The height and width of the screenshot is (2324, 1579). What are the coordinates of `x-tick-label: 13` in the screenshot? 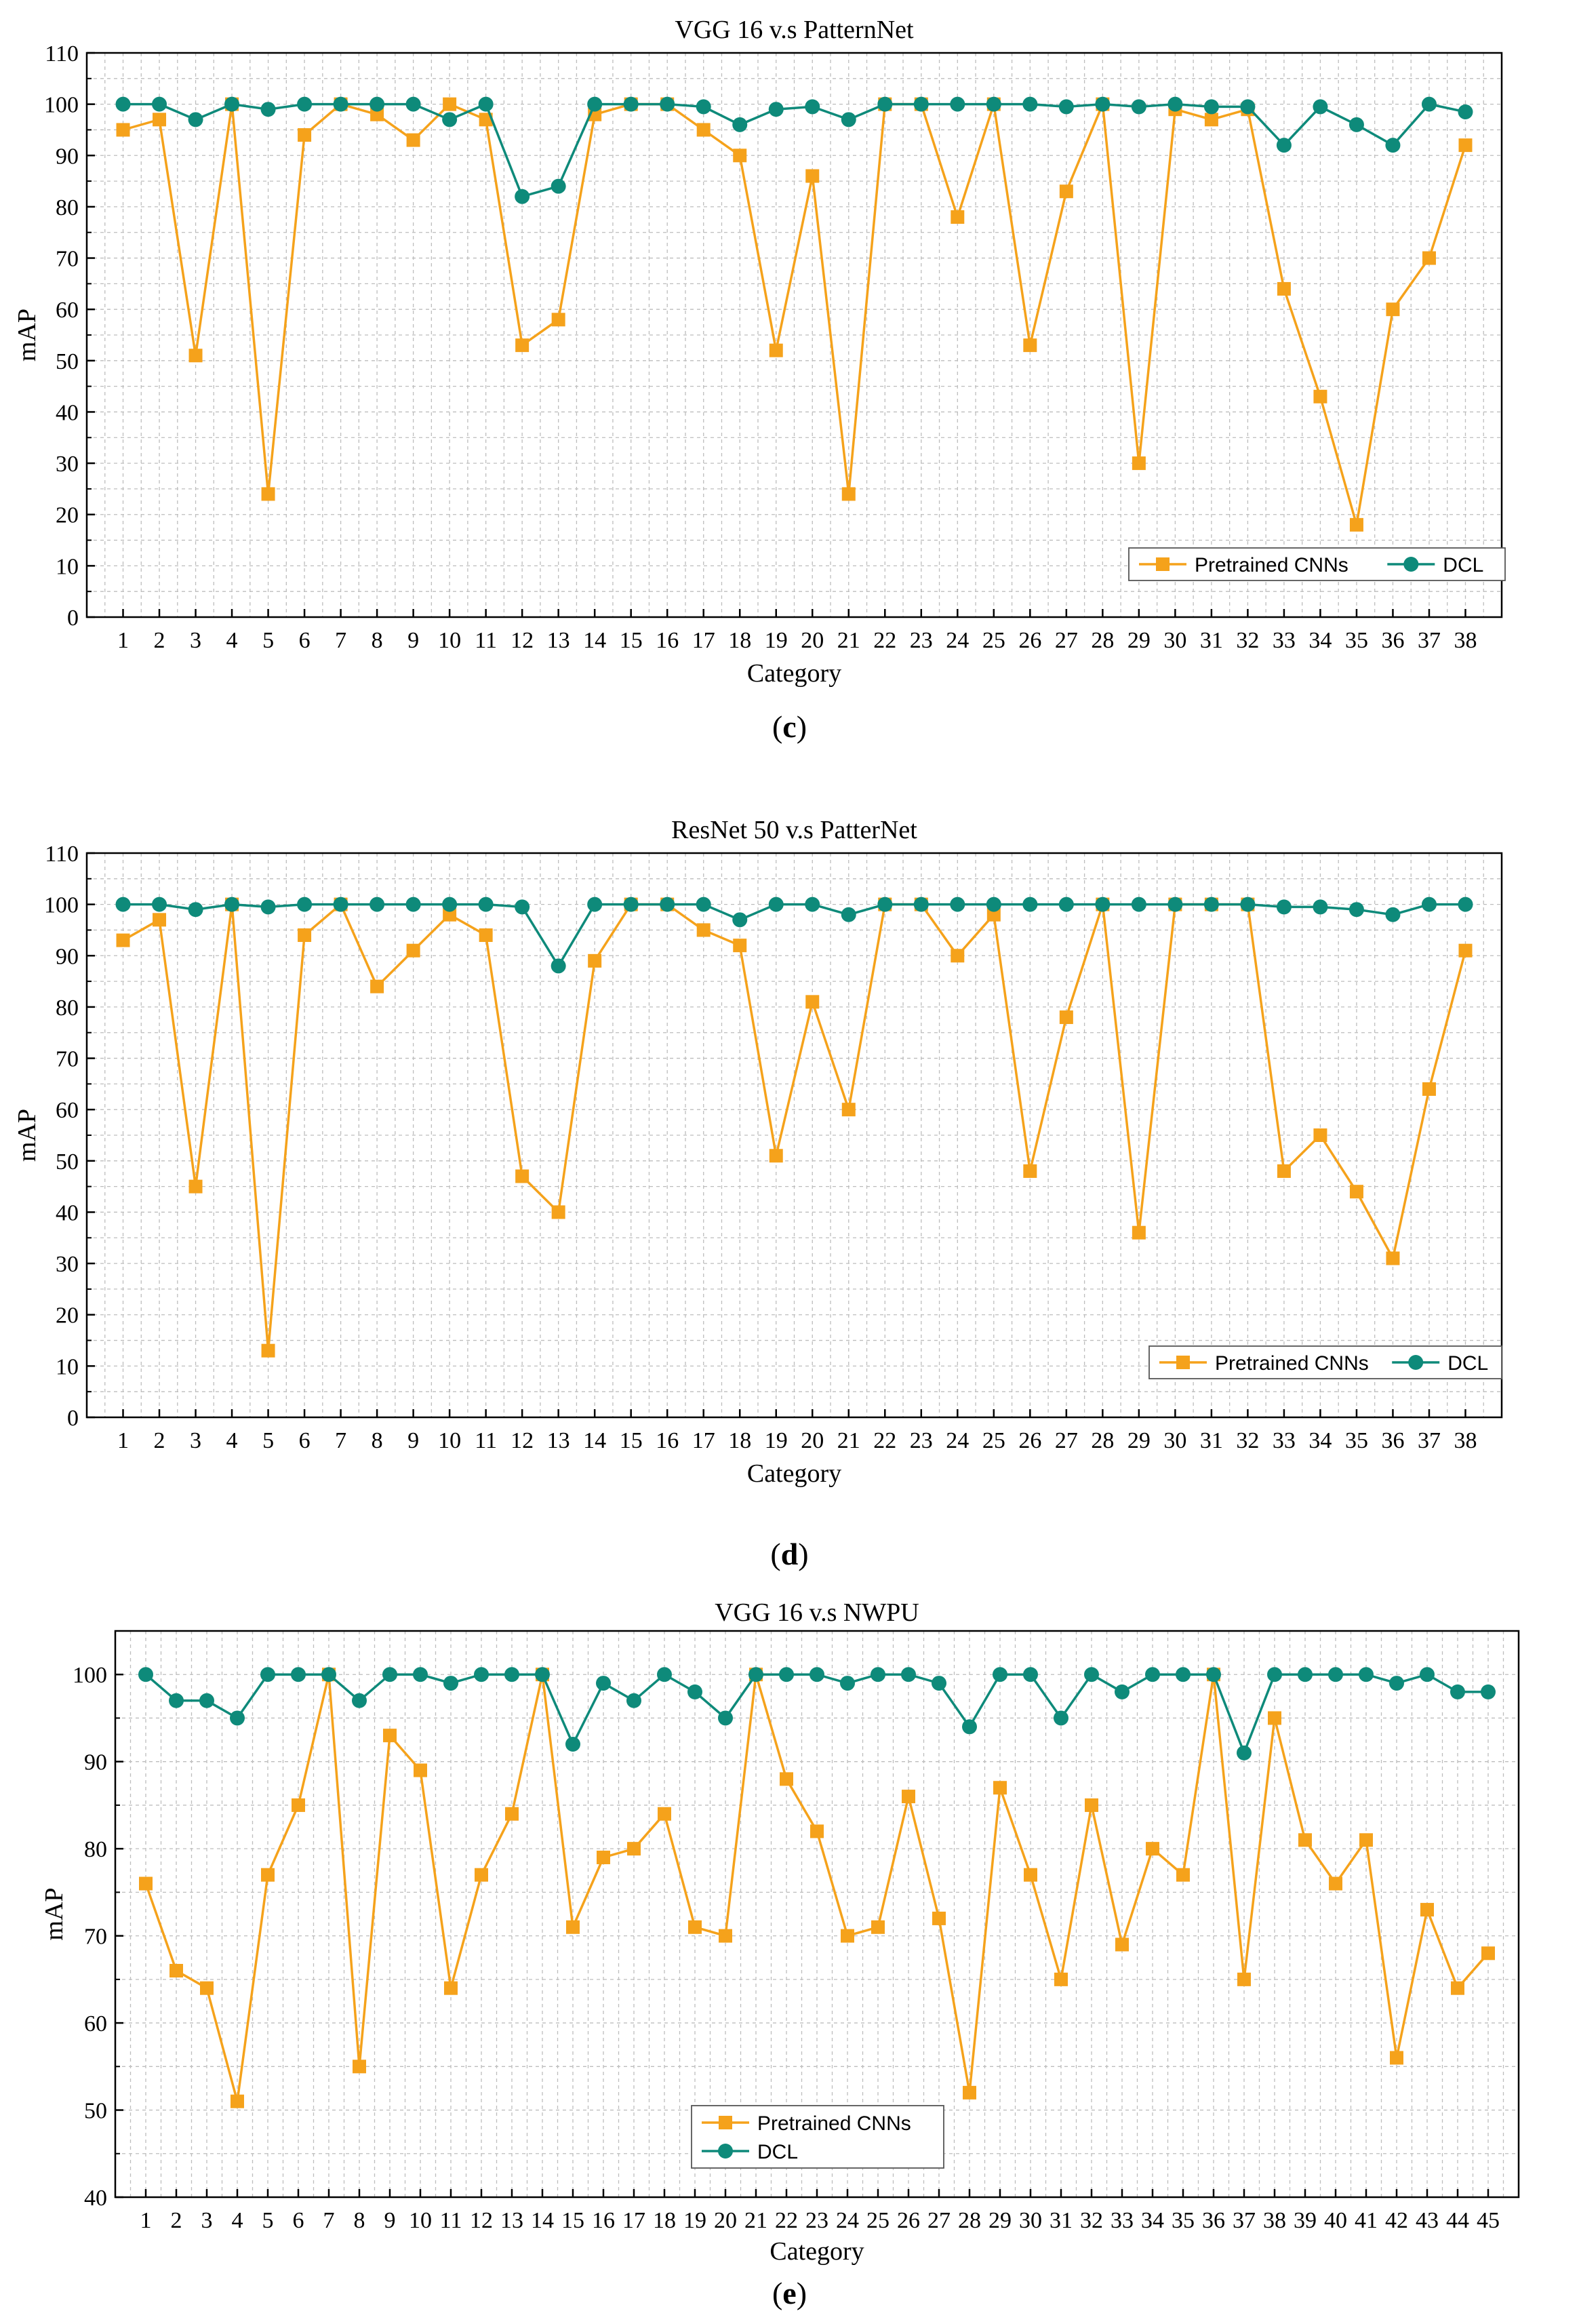 It's located at (558, 1440).